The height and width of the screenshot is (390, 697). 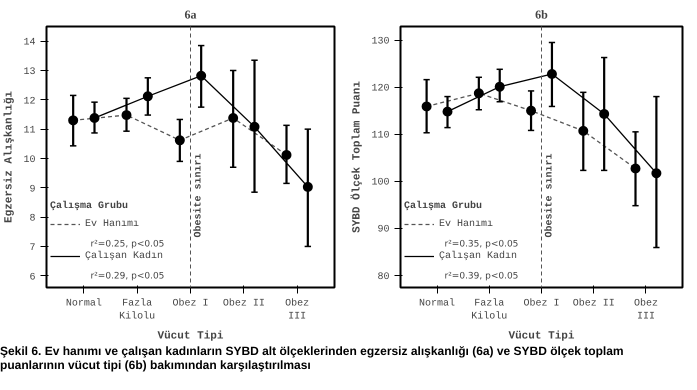 I want to click on y-tick-label: 120, so click(x=380, y=89).